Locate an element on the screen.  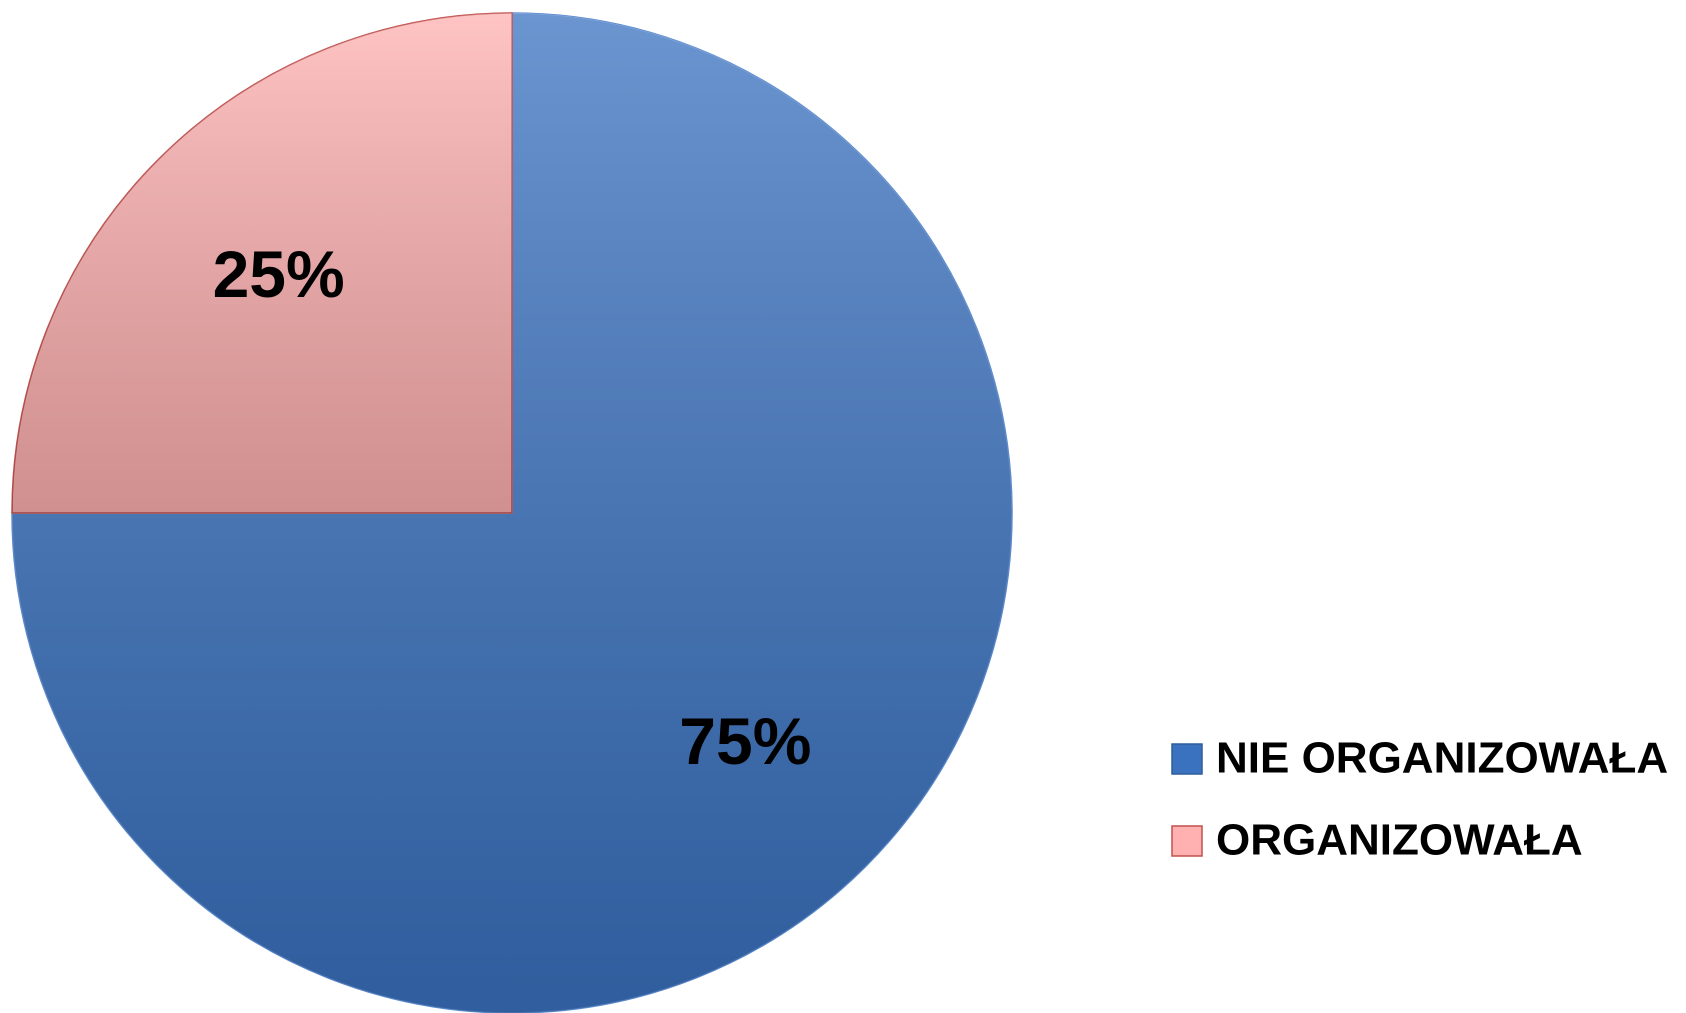
legend: NIE ORGANIZOWAŁA ORGANIZOWAŁA is located at coordinates (1419, 799).